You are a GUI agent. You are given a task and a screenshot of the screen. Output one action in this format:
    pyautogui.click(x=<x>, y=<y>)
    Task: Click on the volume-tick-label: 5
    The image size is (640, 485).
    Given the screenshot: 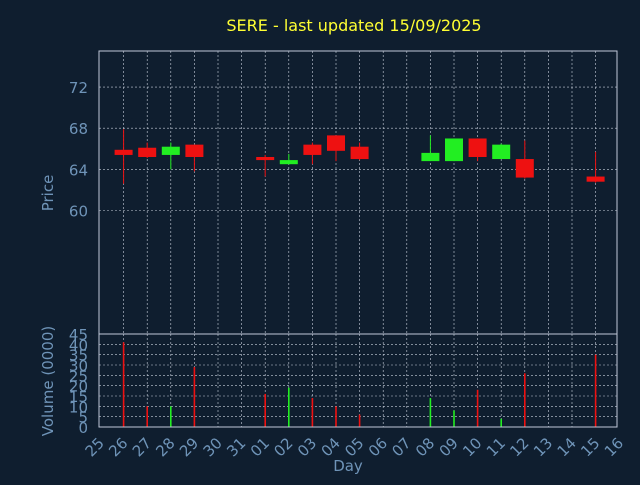 What is the action you would take?
    pyautogui.click(x=83, y=418)
    